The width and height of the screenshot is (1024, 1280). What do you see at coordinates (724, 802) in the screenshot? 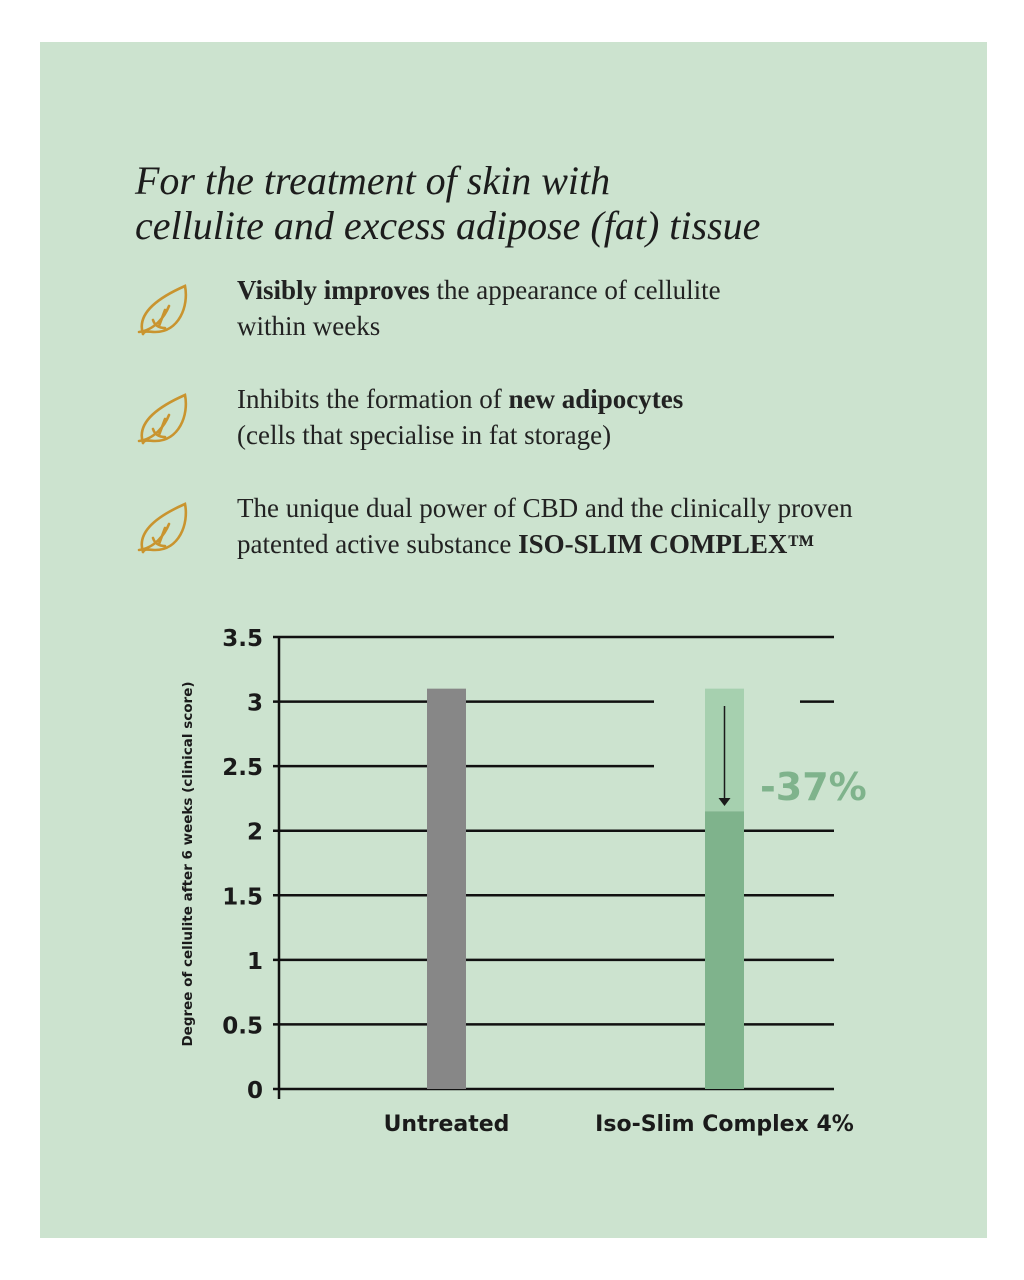
I see `arrow-head-icon` at bounding box center [724, 802].